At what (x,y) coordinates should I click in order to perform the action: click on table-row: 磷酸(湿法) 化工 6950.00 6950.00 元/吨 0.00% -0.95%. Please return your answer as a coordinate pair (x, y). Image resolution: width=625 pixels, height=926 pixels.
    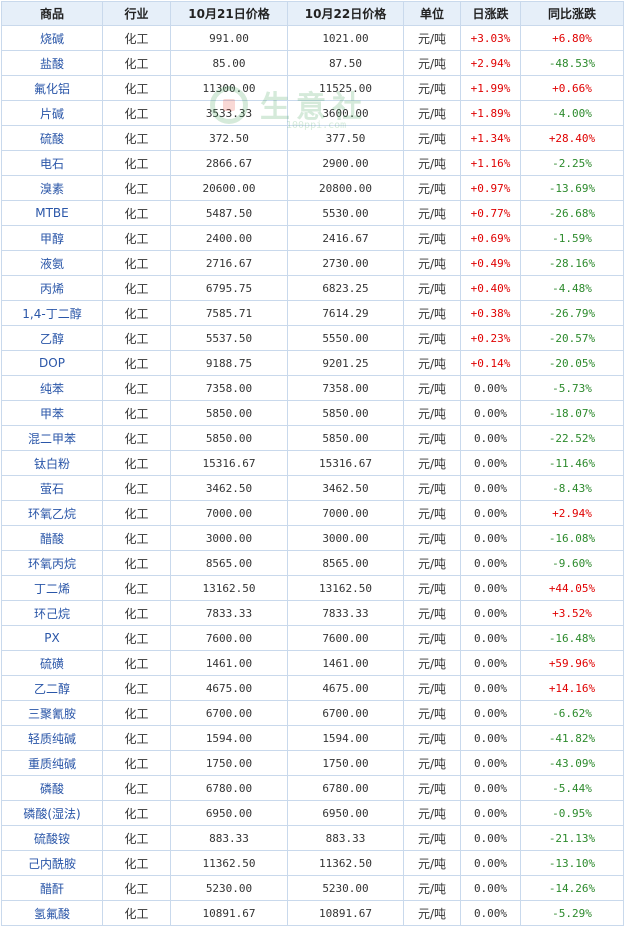
    Looking at the image, I should click on (312, 813).